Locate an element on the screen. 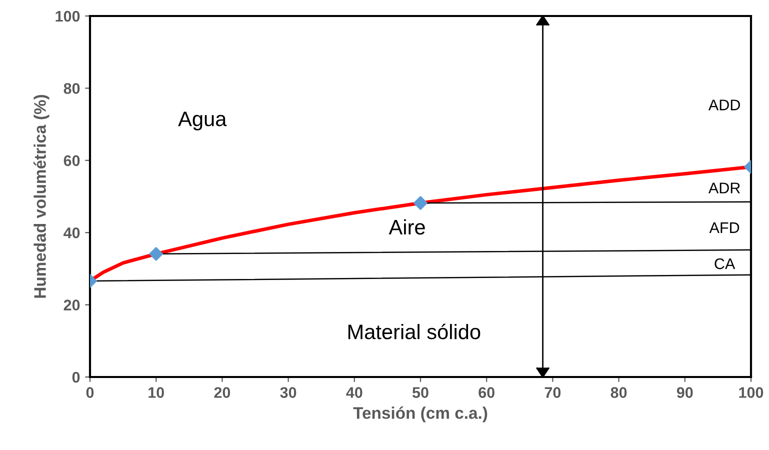 The height and width of the screenshot is (450, 769). annotation: Aire is located at coordinates (406, 227).